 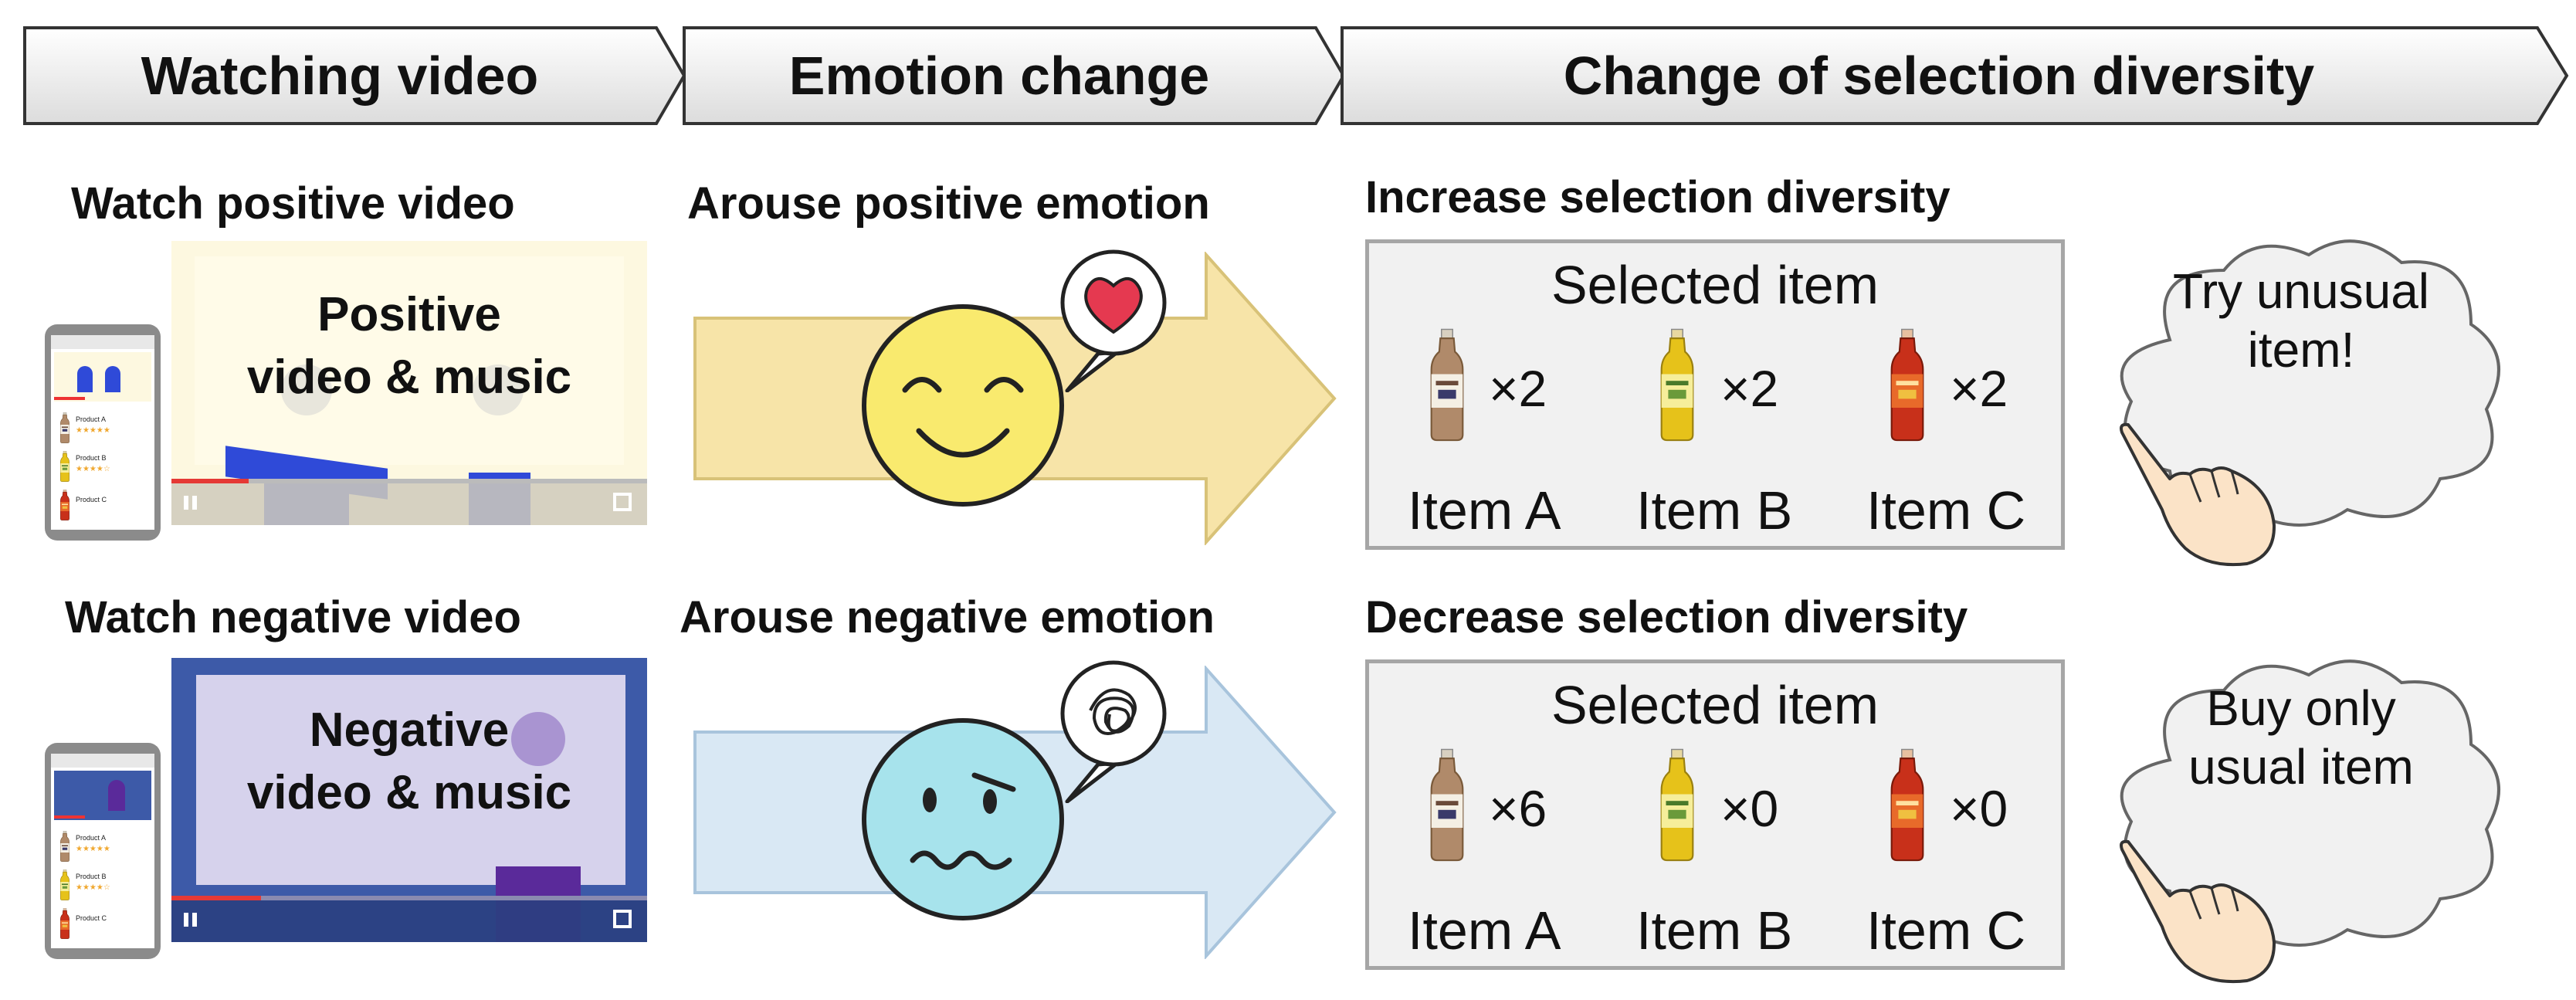 What do you see at coordinates (1113, 305) in the screenshot?
I see `heart-icon` at bounding box center [1113, 305].